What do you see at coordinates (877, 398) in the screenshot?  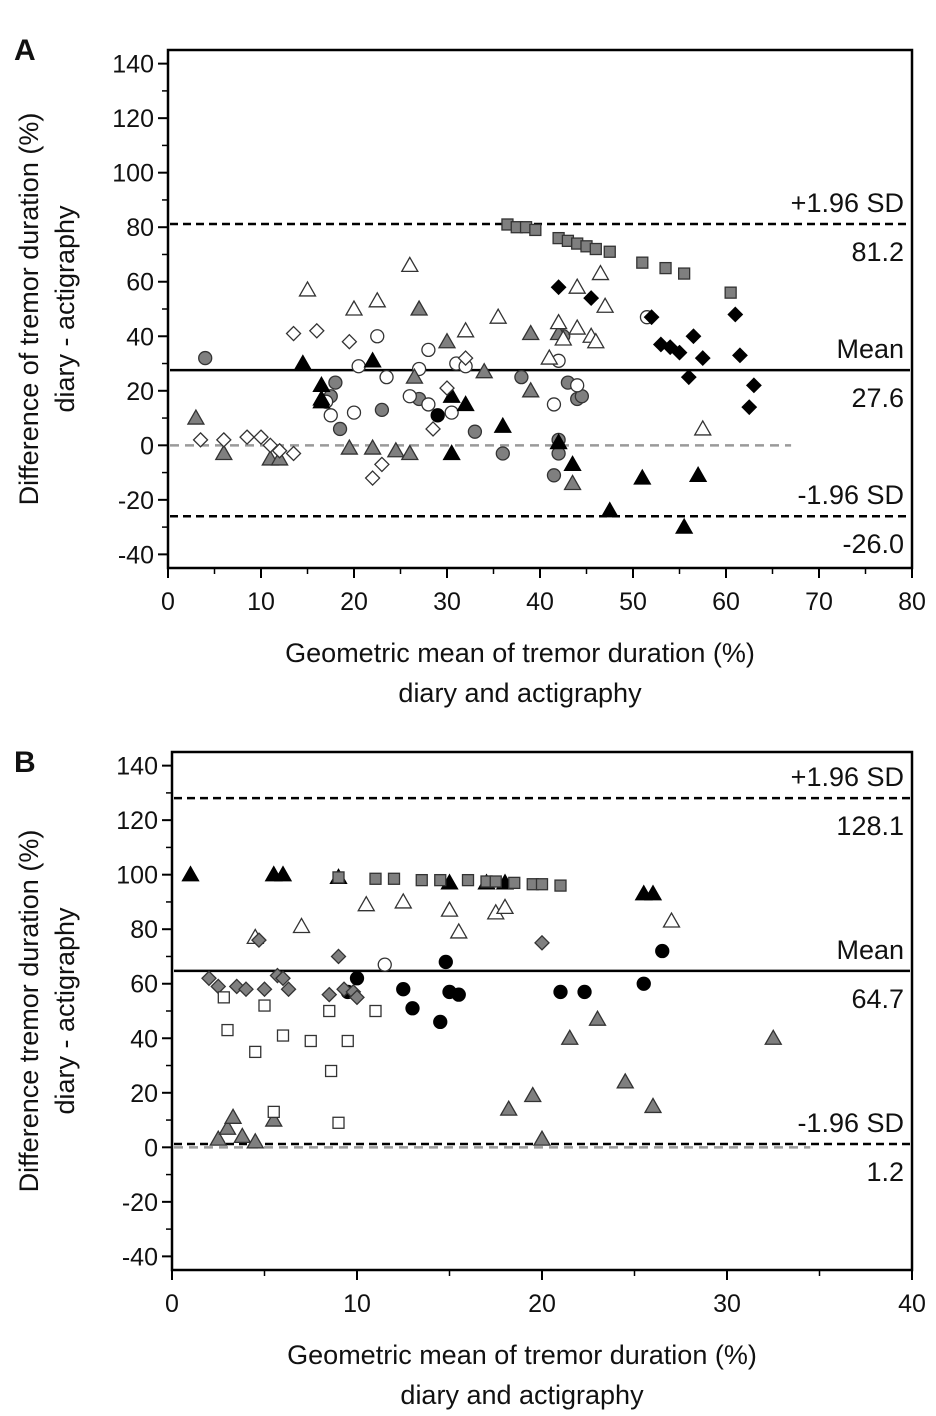 I see `ref-value-mean: 27.6` at bounding box center [877, 398].